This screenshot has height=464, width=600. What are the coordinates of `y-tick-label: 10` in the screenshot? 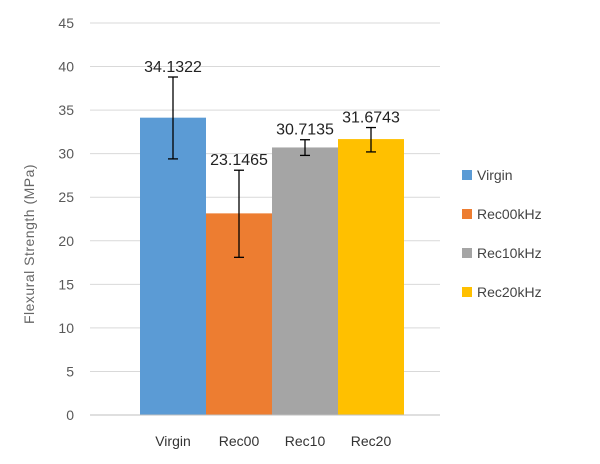 It's located at (66, 328).